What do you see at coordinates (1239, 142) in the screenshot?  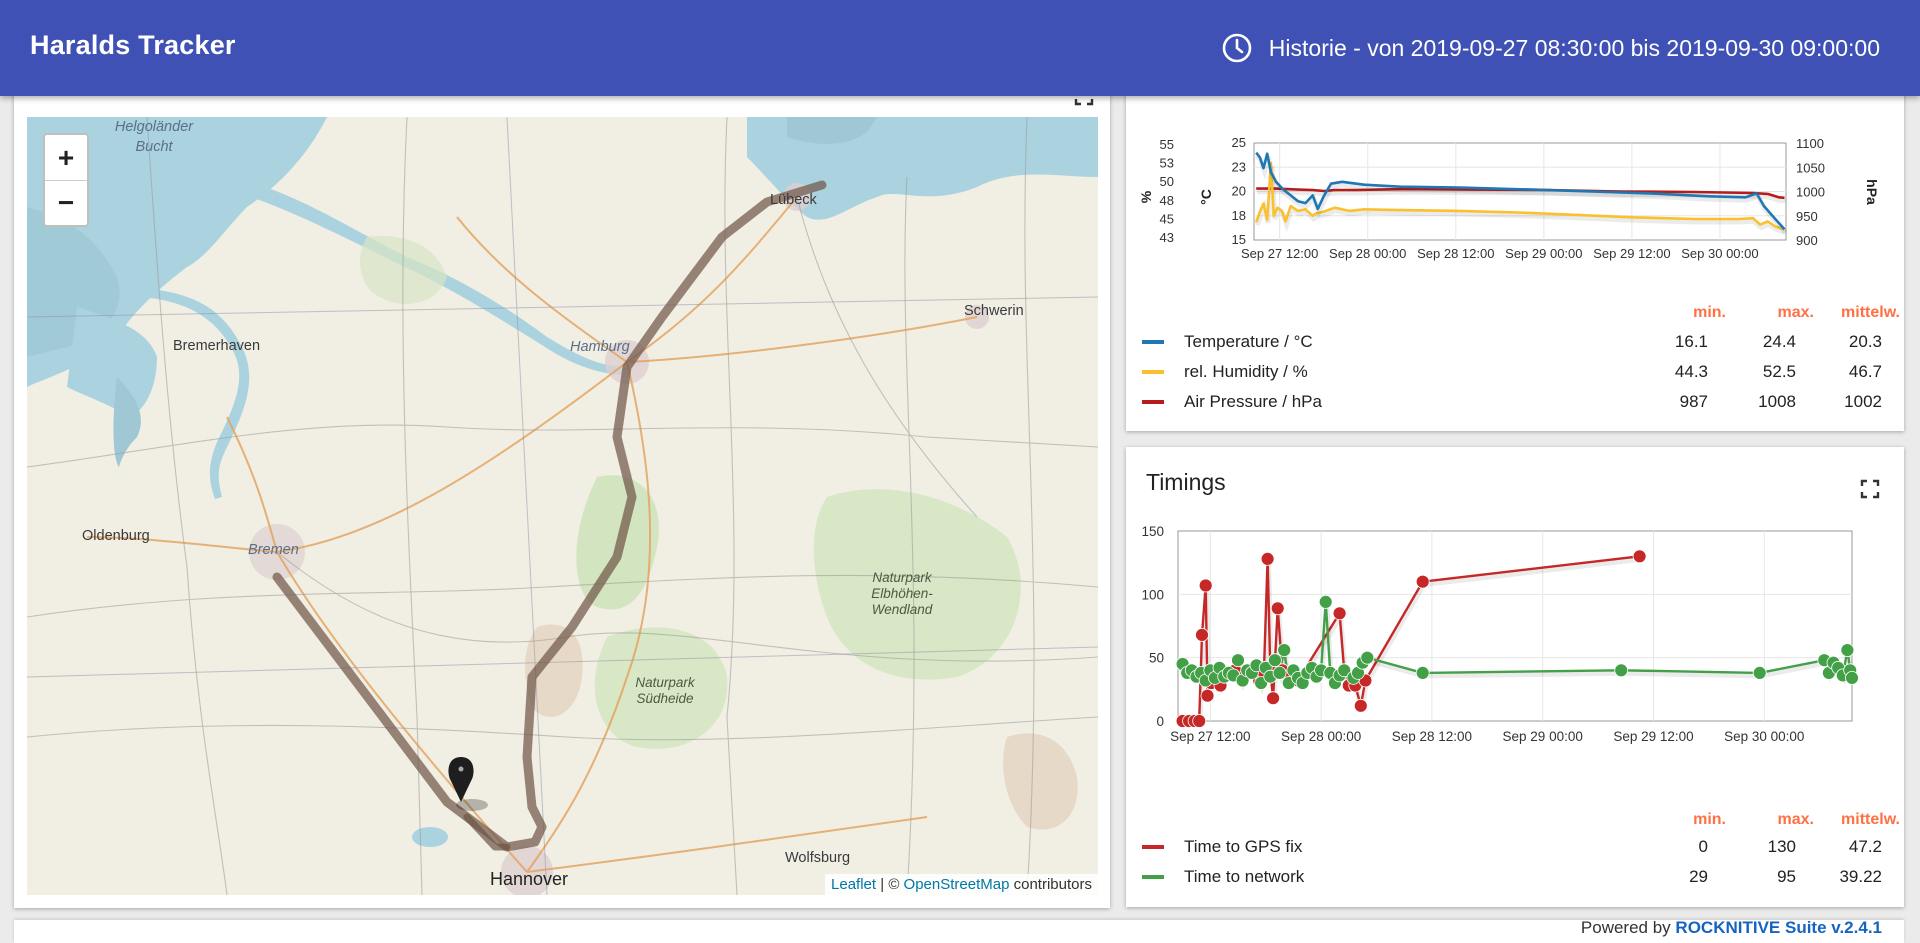 I see `temperature-tick-label: 25` at bounding box center [1239, 142].